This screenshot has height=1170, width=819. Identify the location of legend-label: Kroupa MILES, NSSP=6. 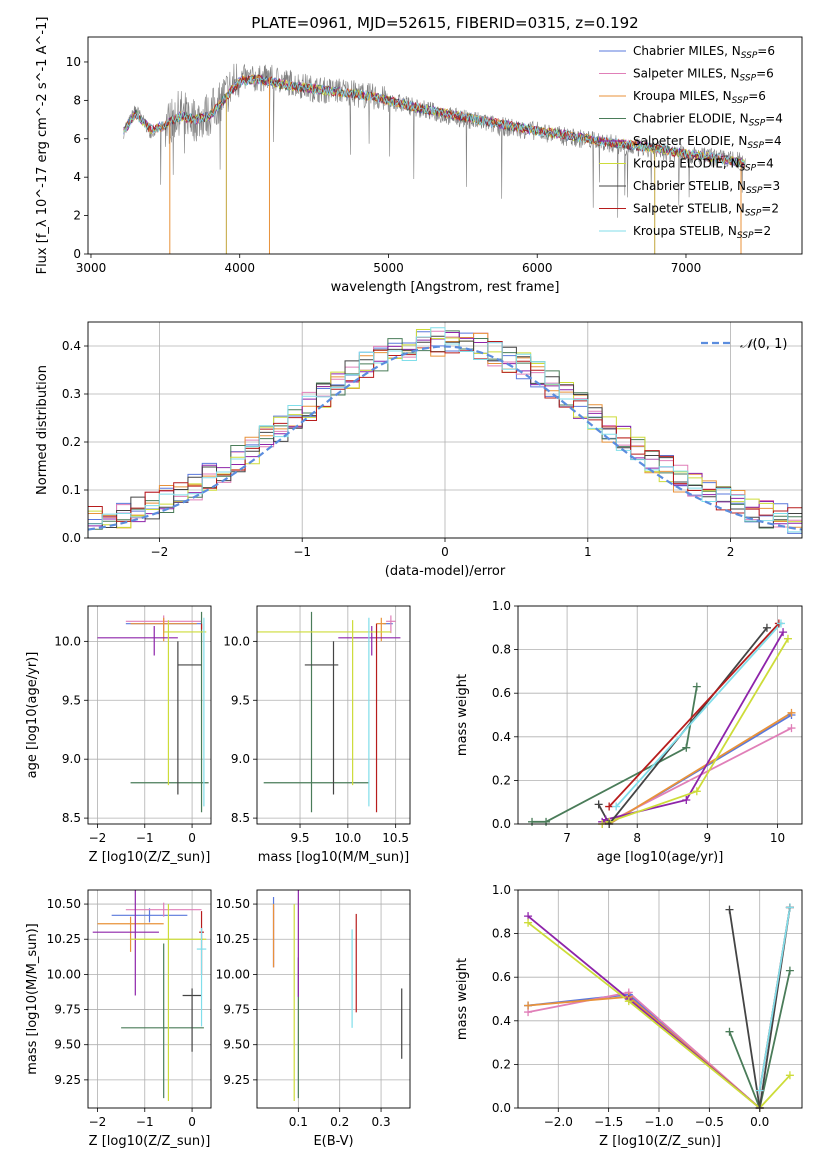
(699, 97).